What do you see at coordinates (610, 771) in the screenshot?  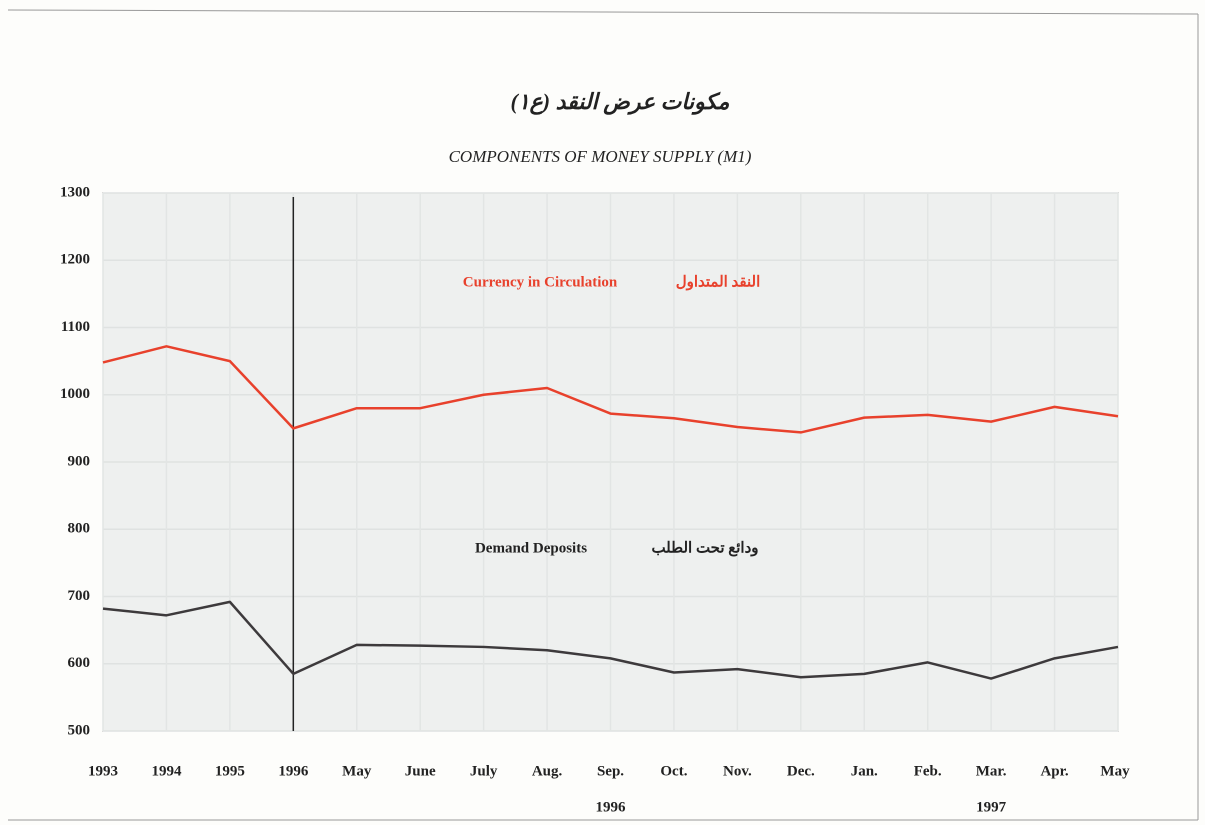 I see `x-tick-label: Sep.` at bounding box center [610, 771].